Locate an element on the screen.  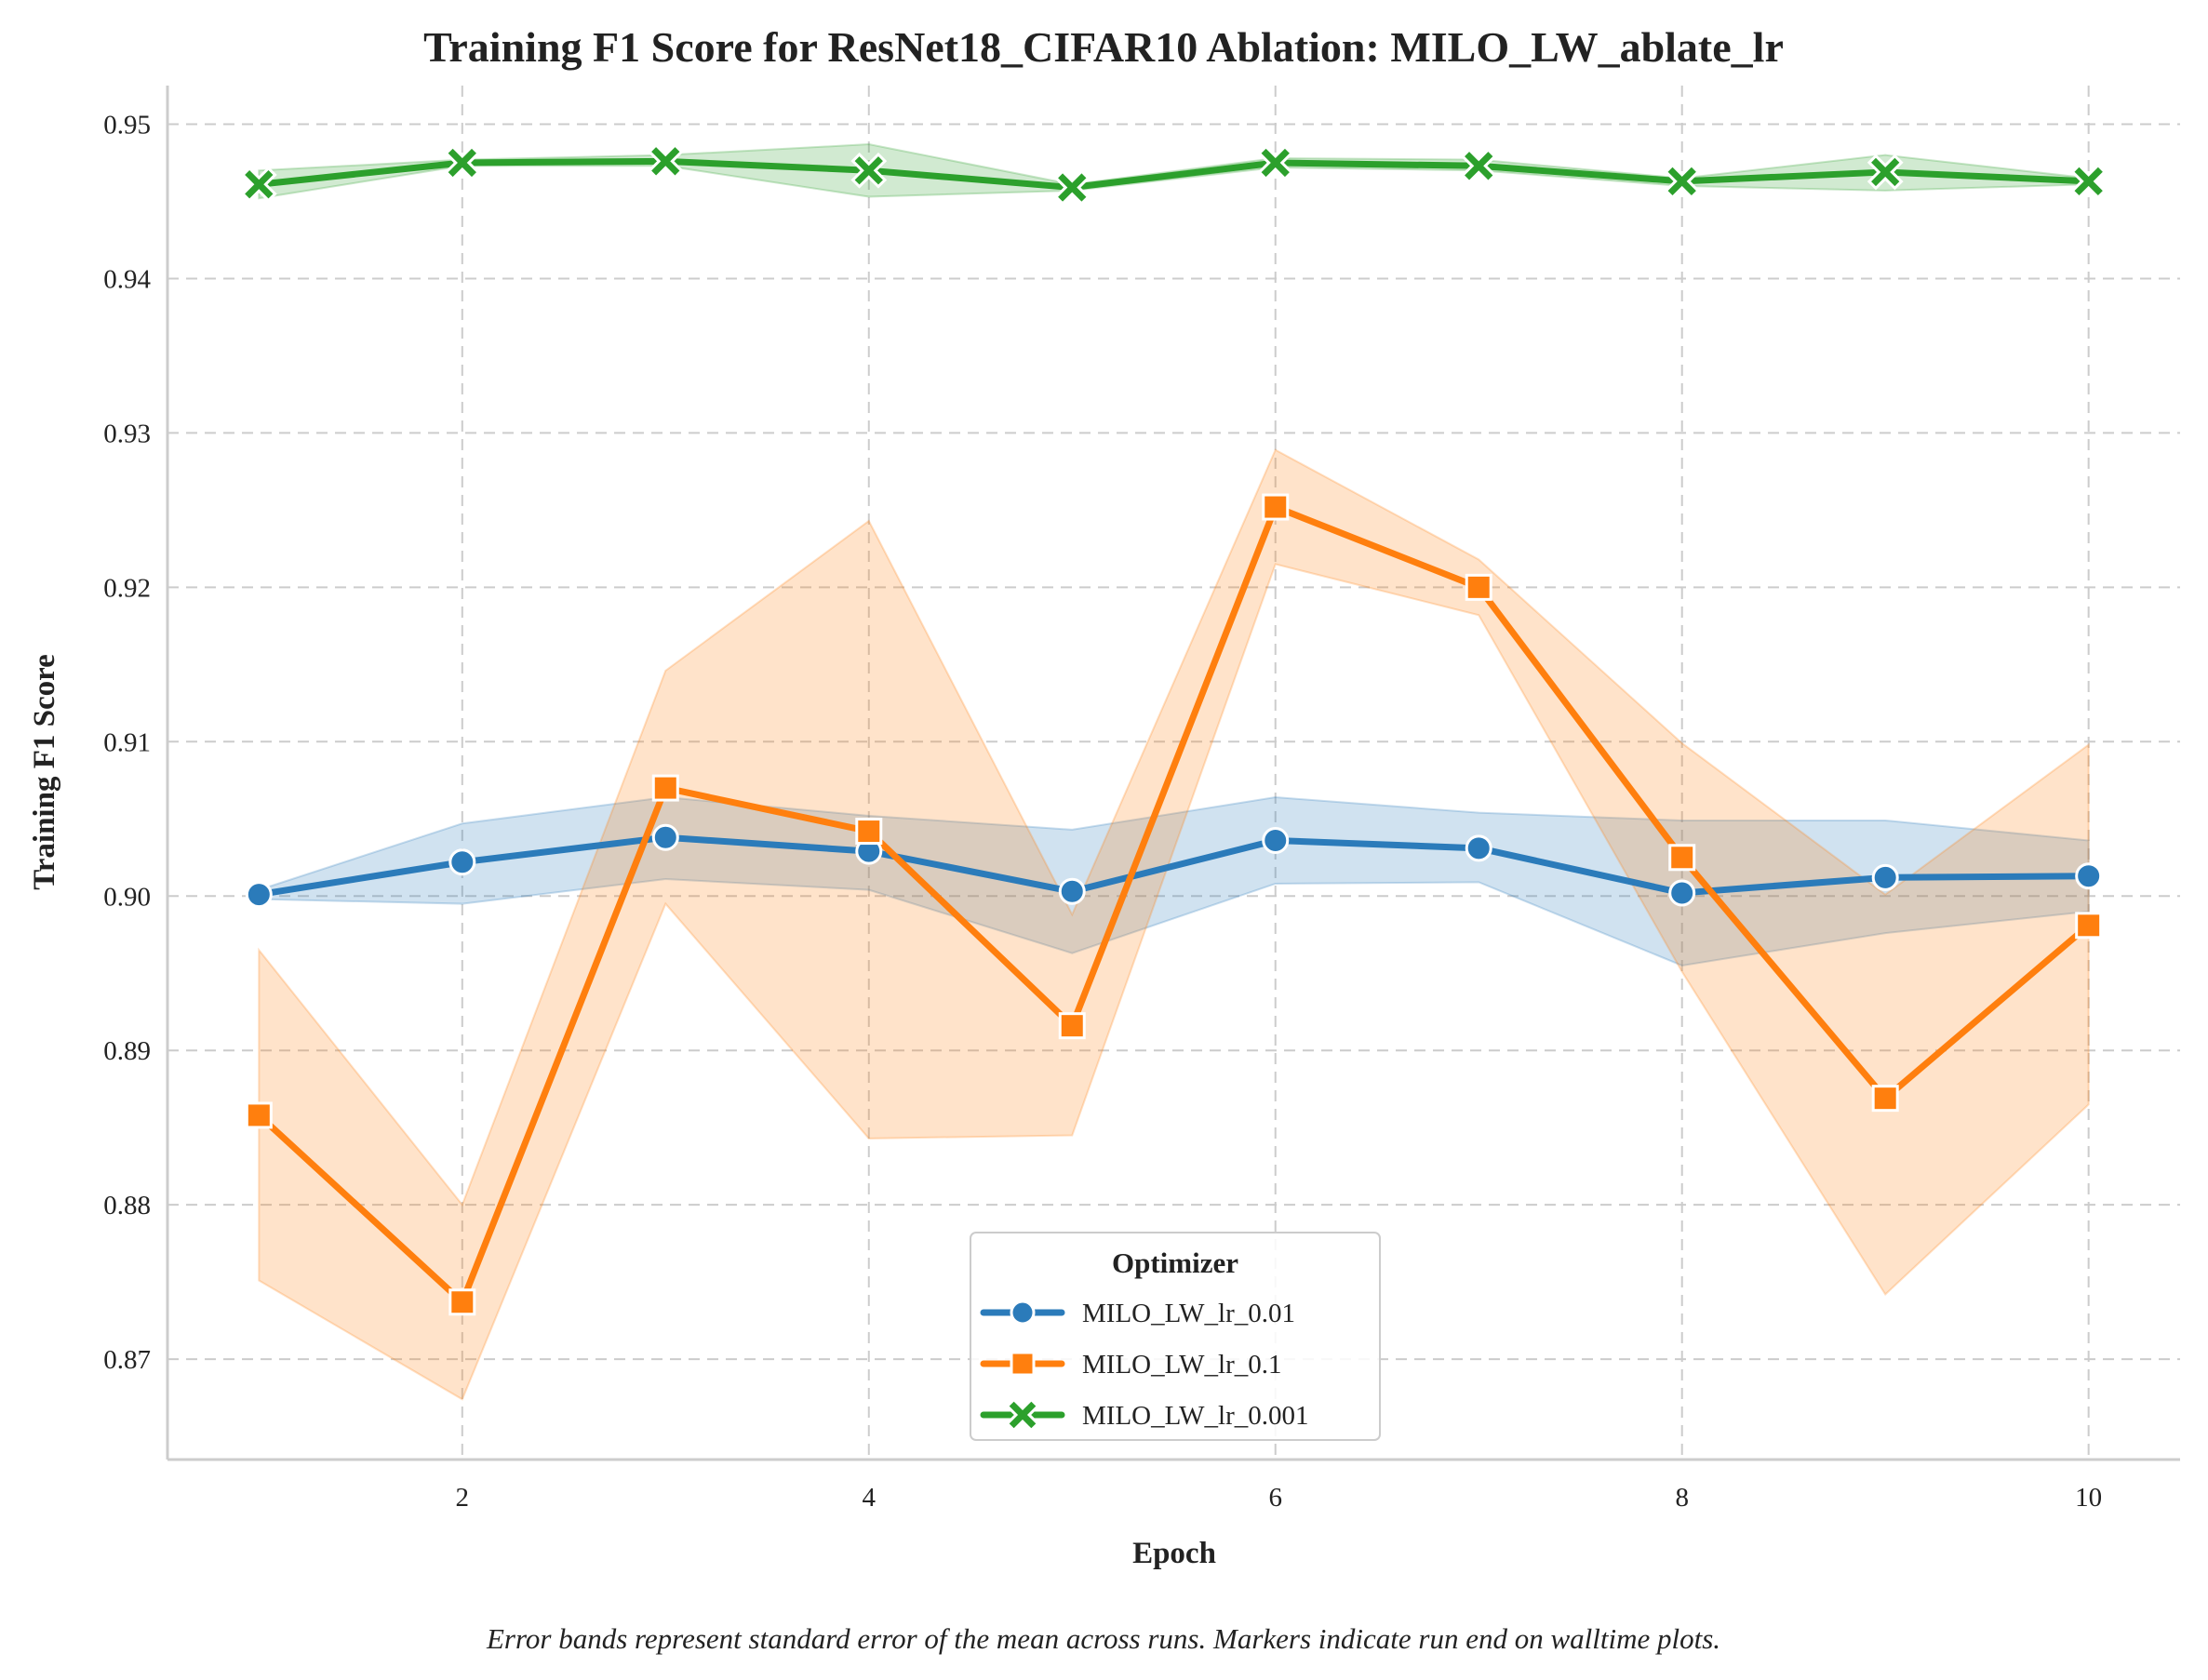
x-tick-label: 2 is located at coordinates (463, 1498).